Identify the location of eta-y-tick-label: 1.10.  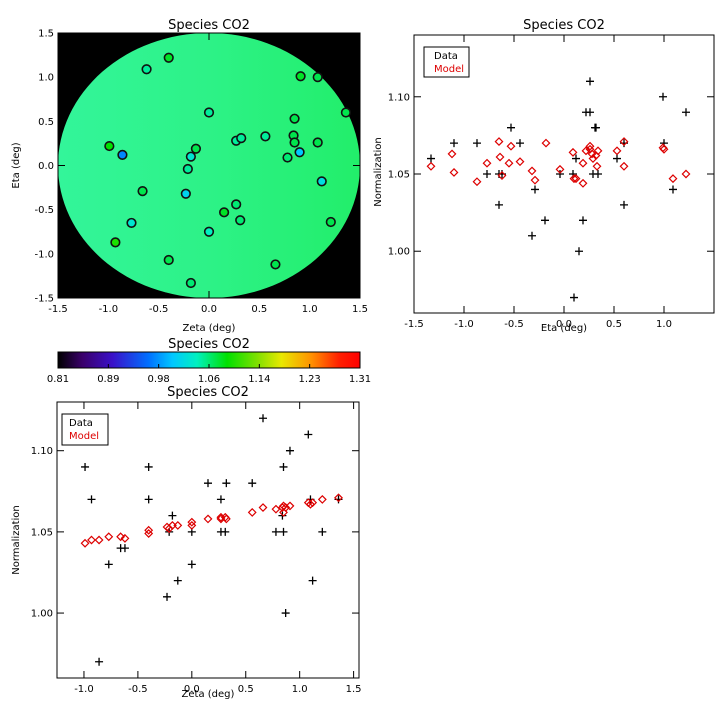
(399, 97).